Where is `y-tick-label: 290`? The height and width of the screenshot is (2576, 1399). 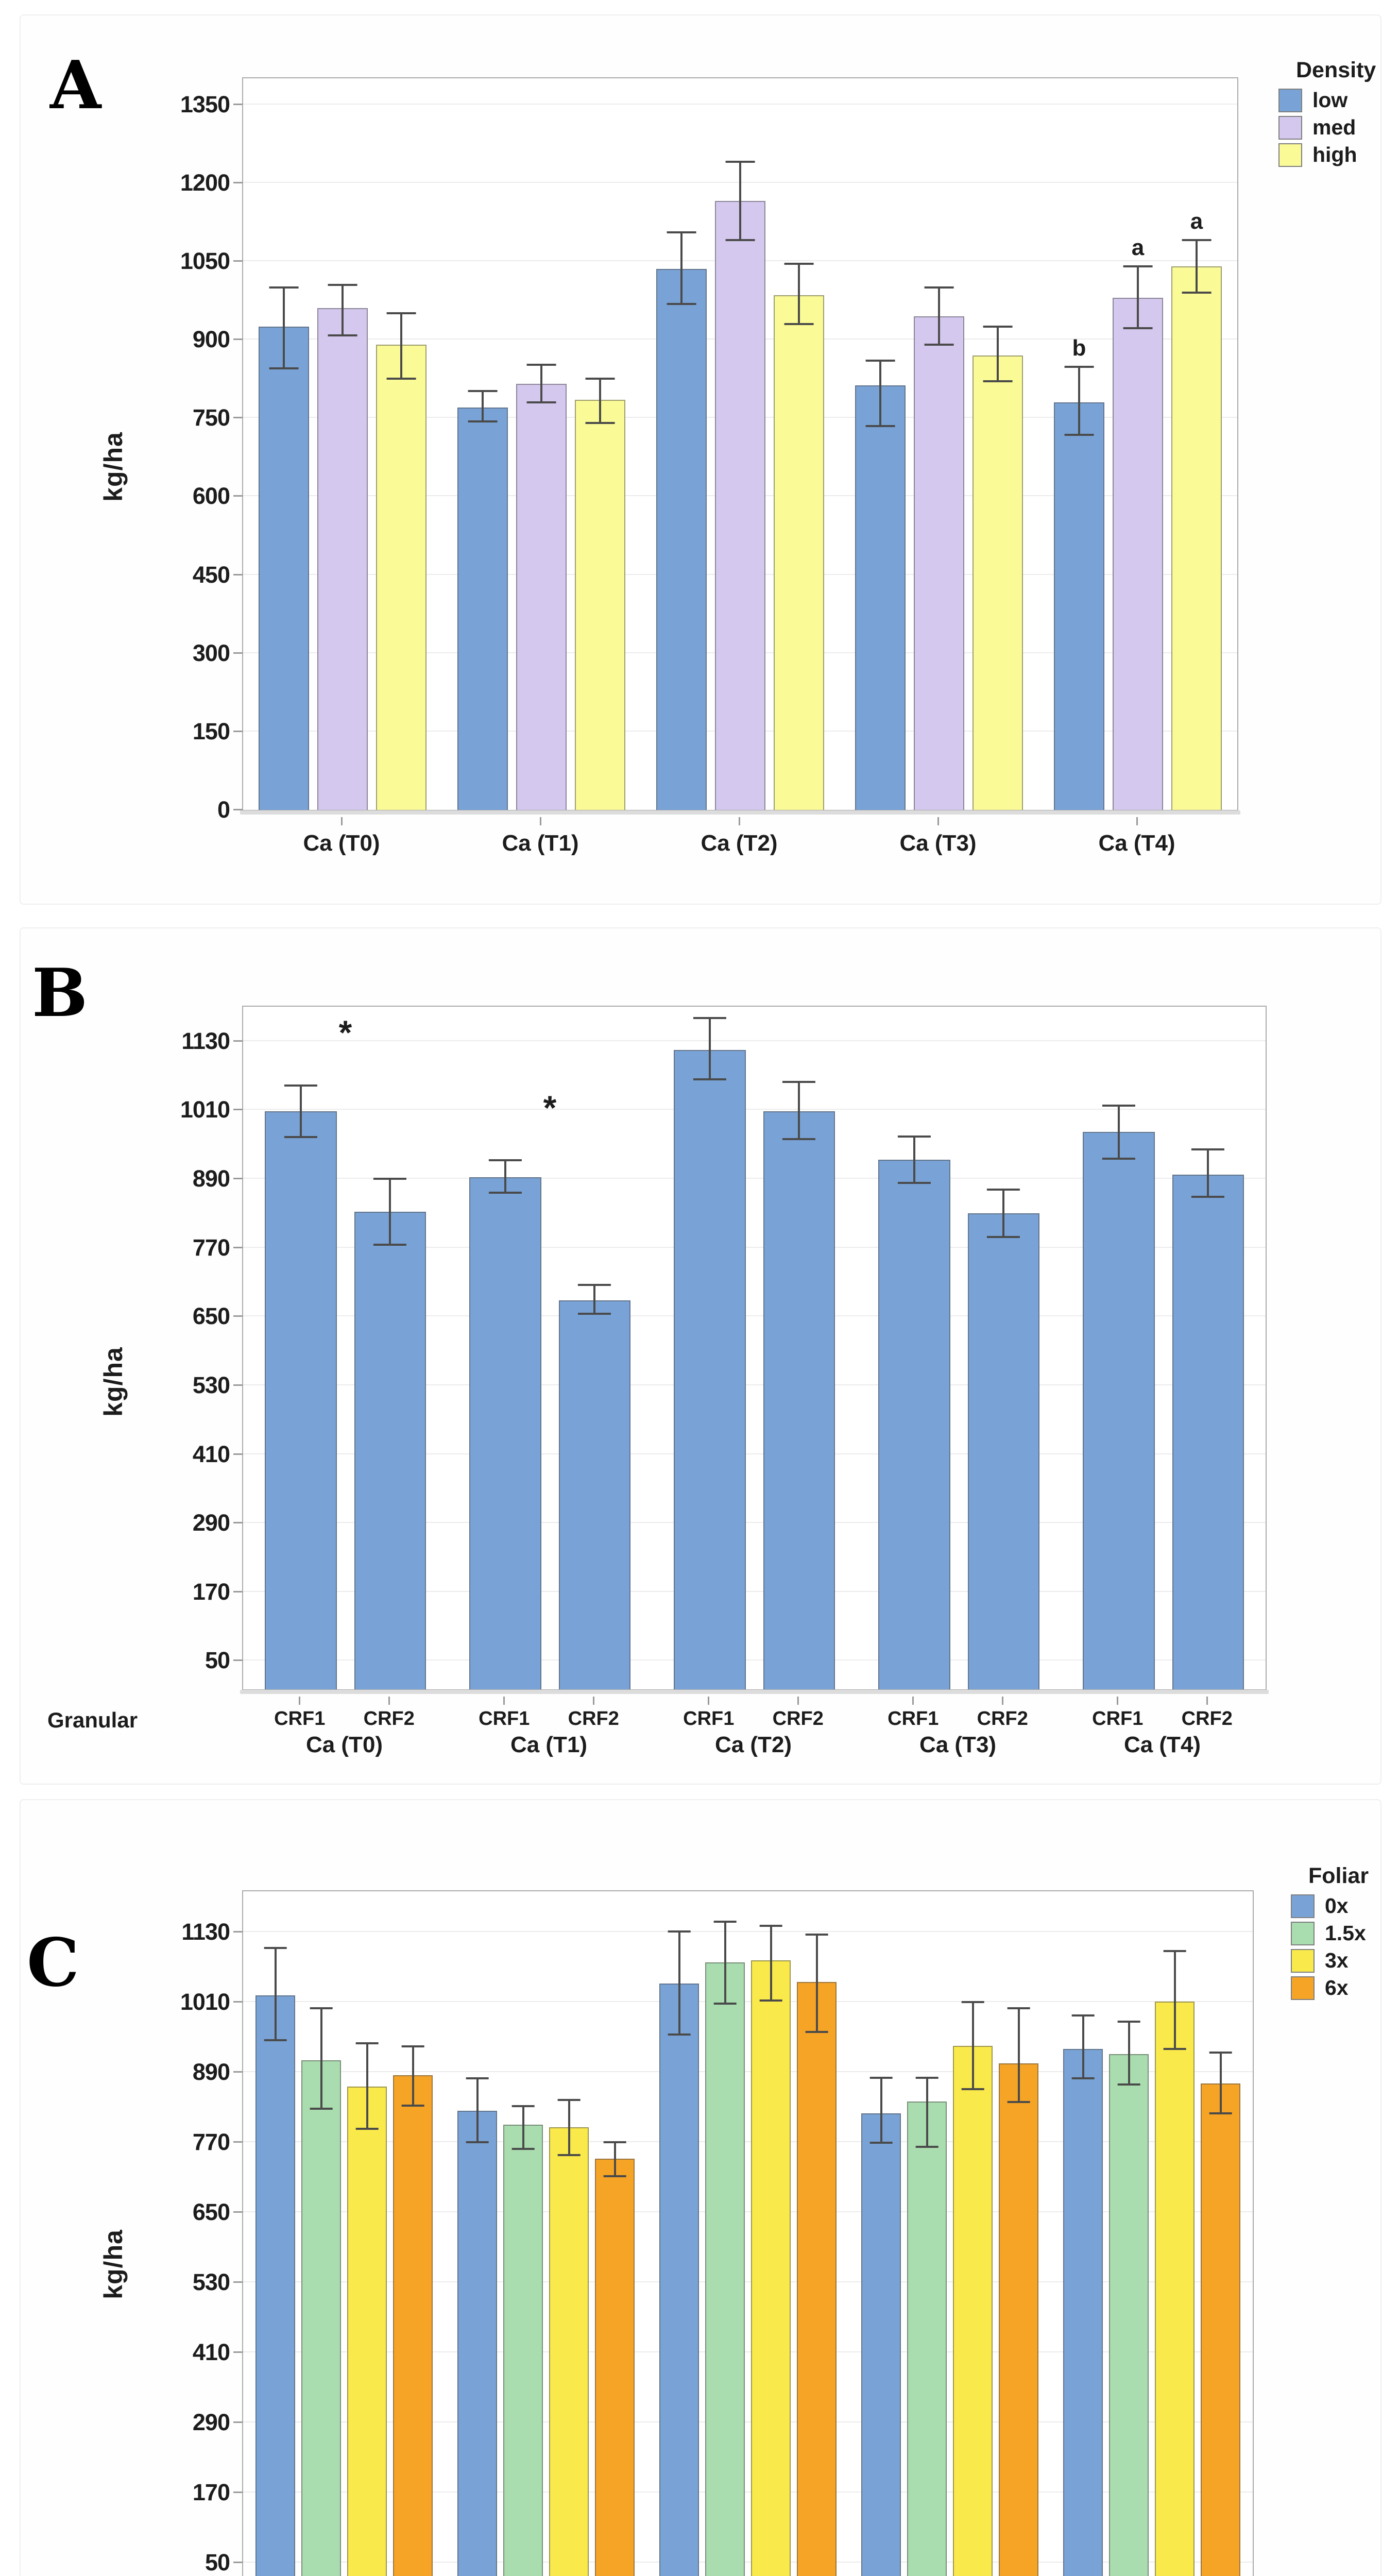 y-tick-label: 290 is located at coordinates (211, 2423).